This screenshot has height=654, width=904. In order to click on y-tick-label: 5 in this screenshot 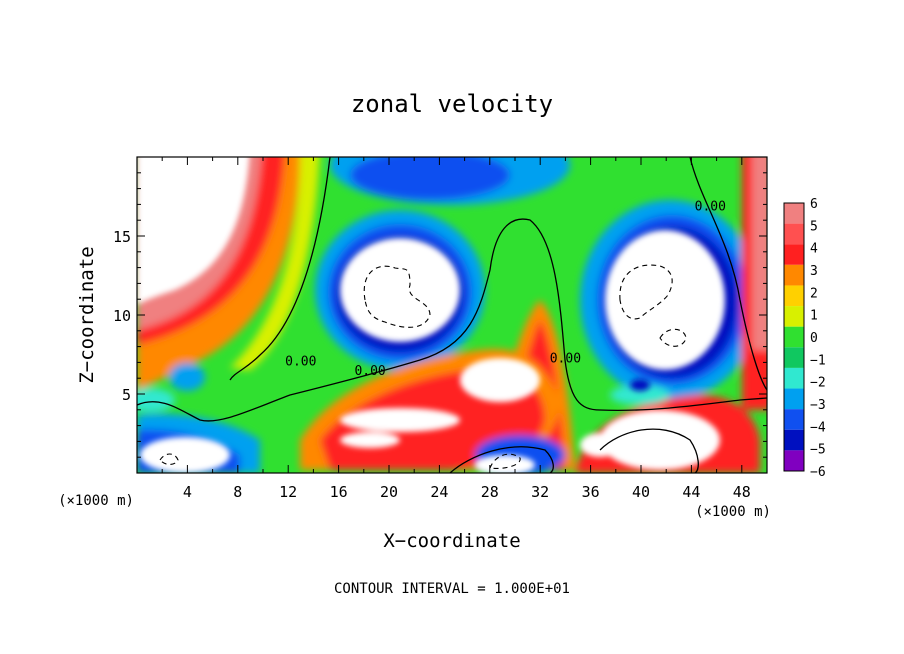, I will do `click(126, 395)`.